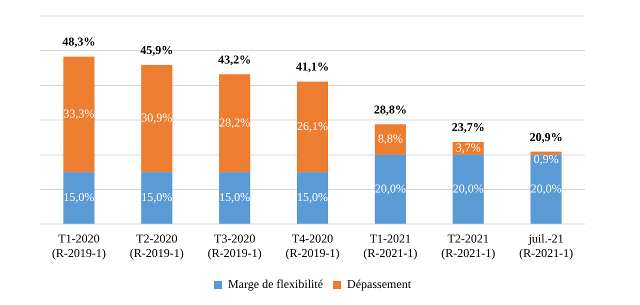  I want to click on total-label: 48,3%, so click(79, 41).